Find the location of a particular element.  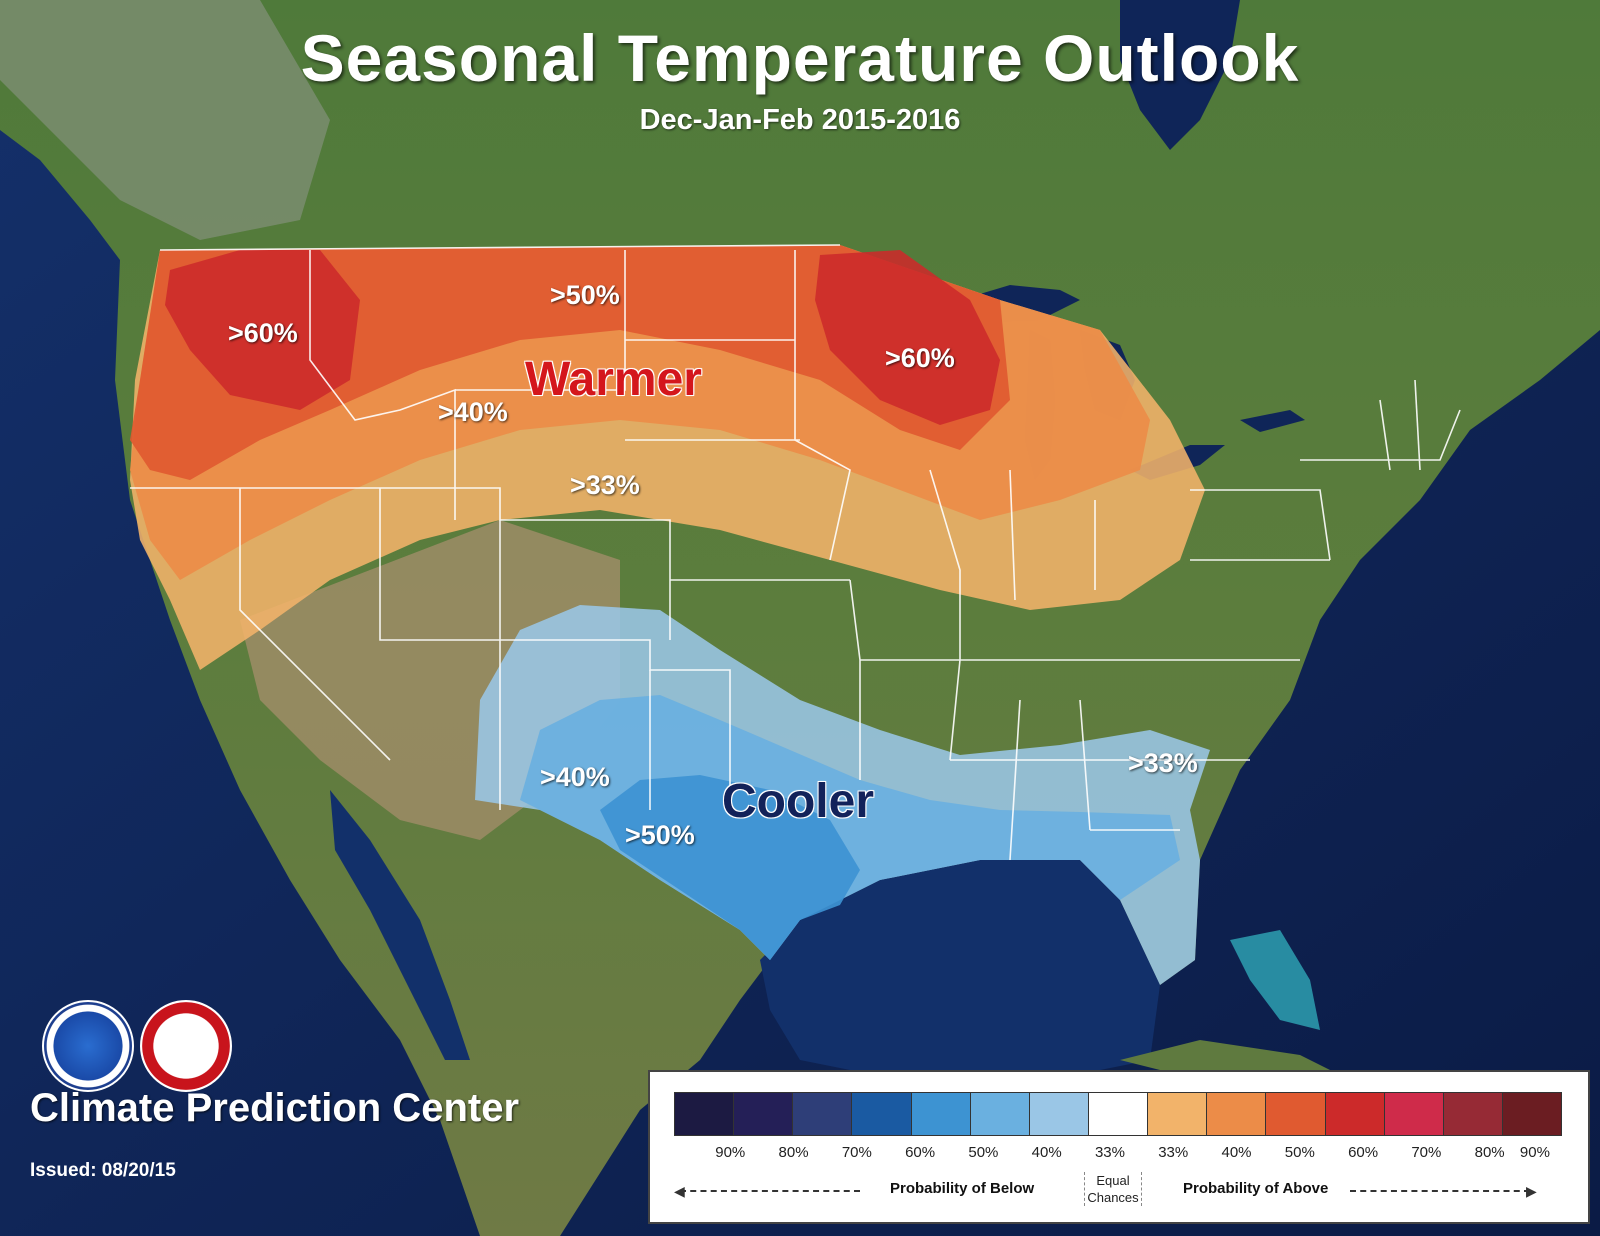

gulf-of-mexico is located at coordinates (960, 970).